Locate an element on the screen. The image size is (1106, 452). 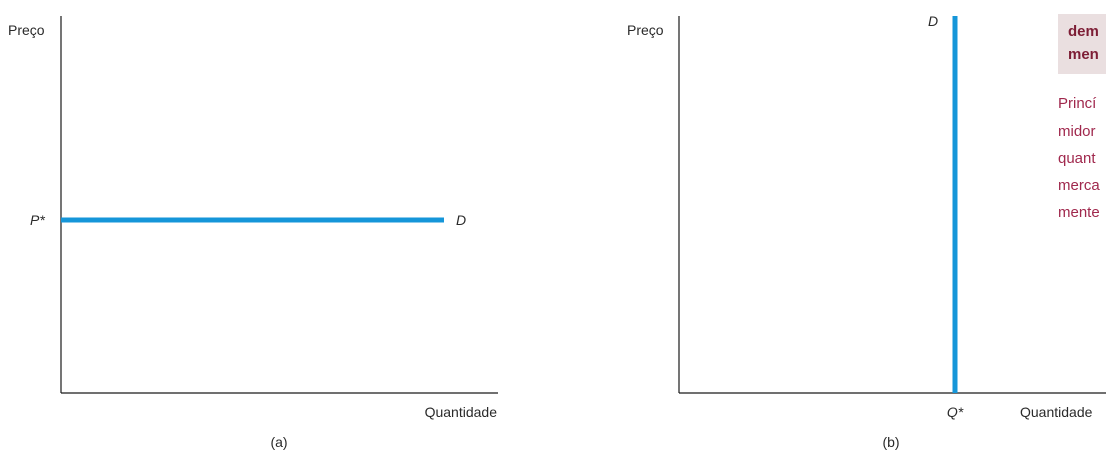
panel-b-xlabel: Quantidade is located at coordinates (1056, 412).